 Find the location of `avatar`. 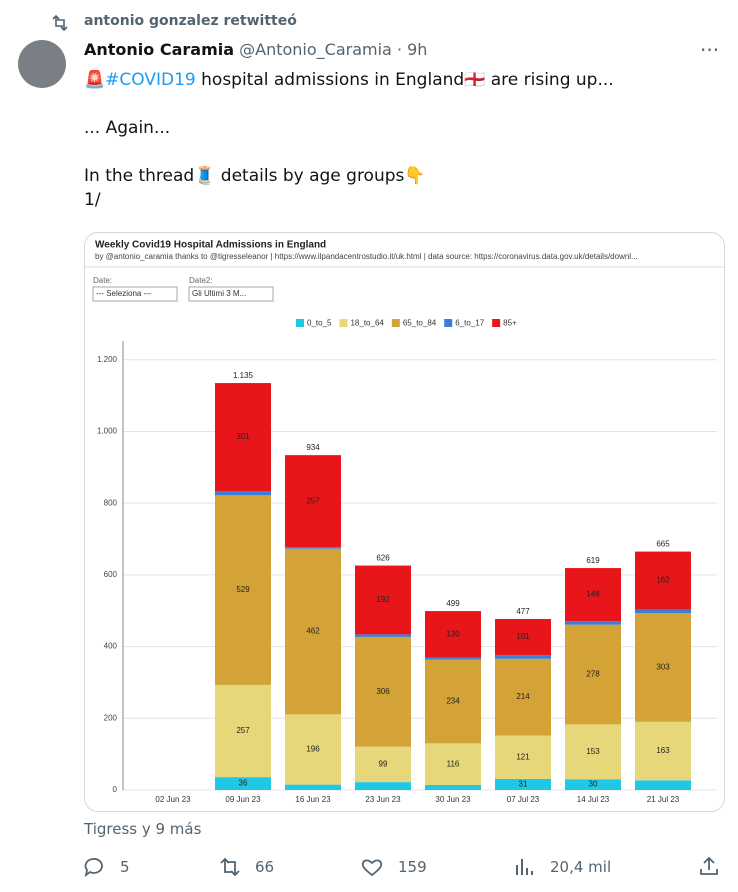

avatar is located at coordinates (42, 64).